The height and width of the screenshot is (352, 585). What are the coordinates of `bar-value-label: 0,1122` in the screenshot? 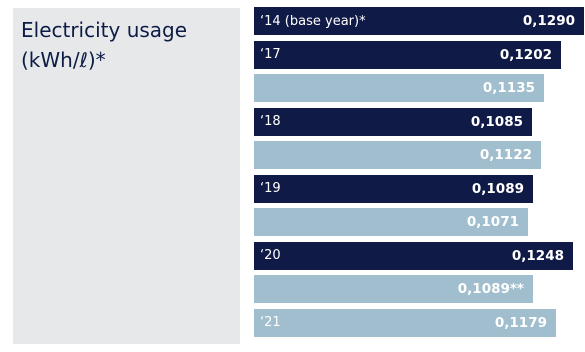 It's located at (505, 155).